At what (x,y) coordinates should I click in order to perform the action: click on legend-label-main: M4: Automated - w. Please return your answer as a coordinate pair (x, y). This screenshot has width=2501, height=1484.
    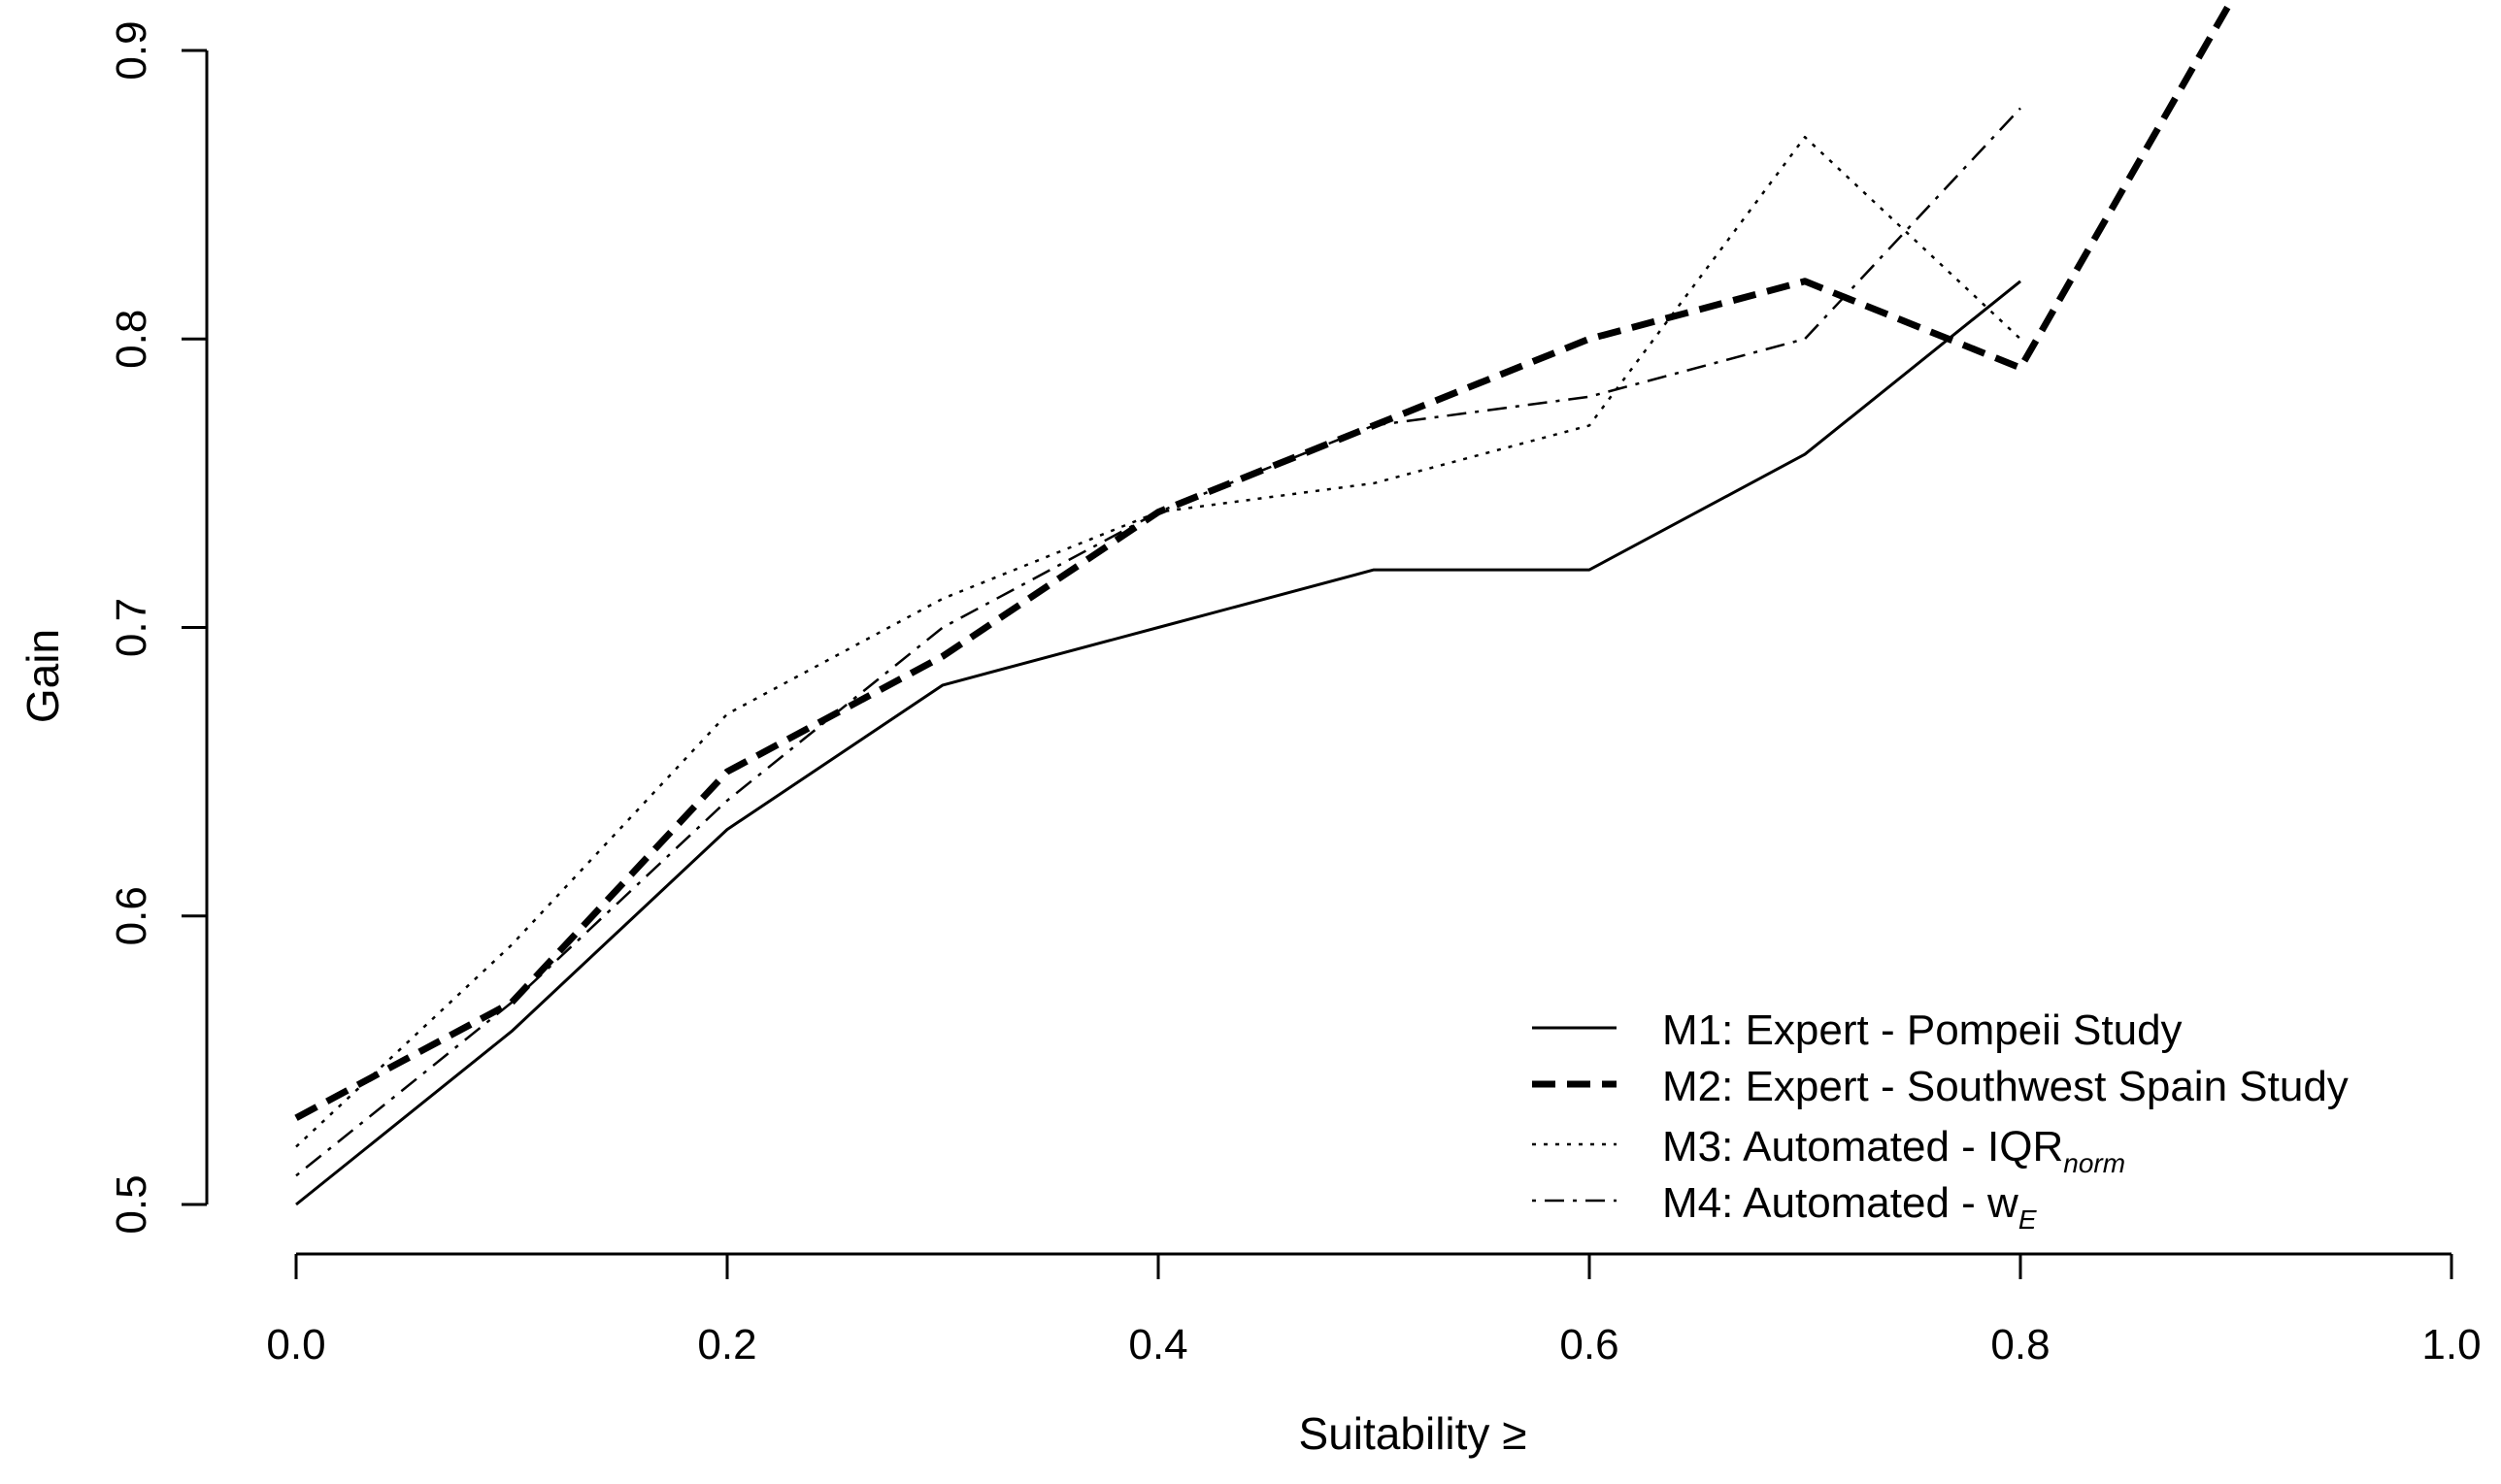
    Looking at the image, I should click on (1840, 1203).